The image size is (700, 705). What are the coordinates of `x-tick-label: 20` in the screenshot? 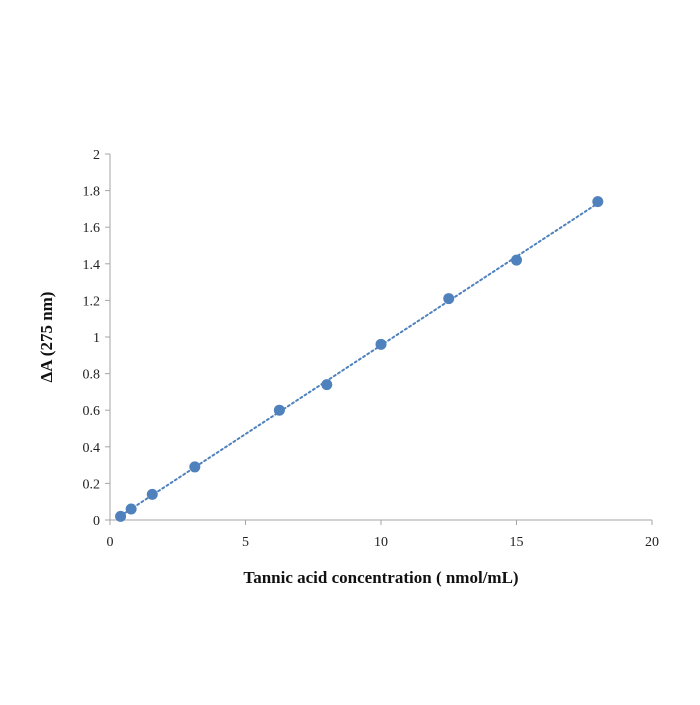 It's located at (652, 542).